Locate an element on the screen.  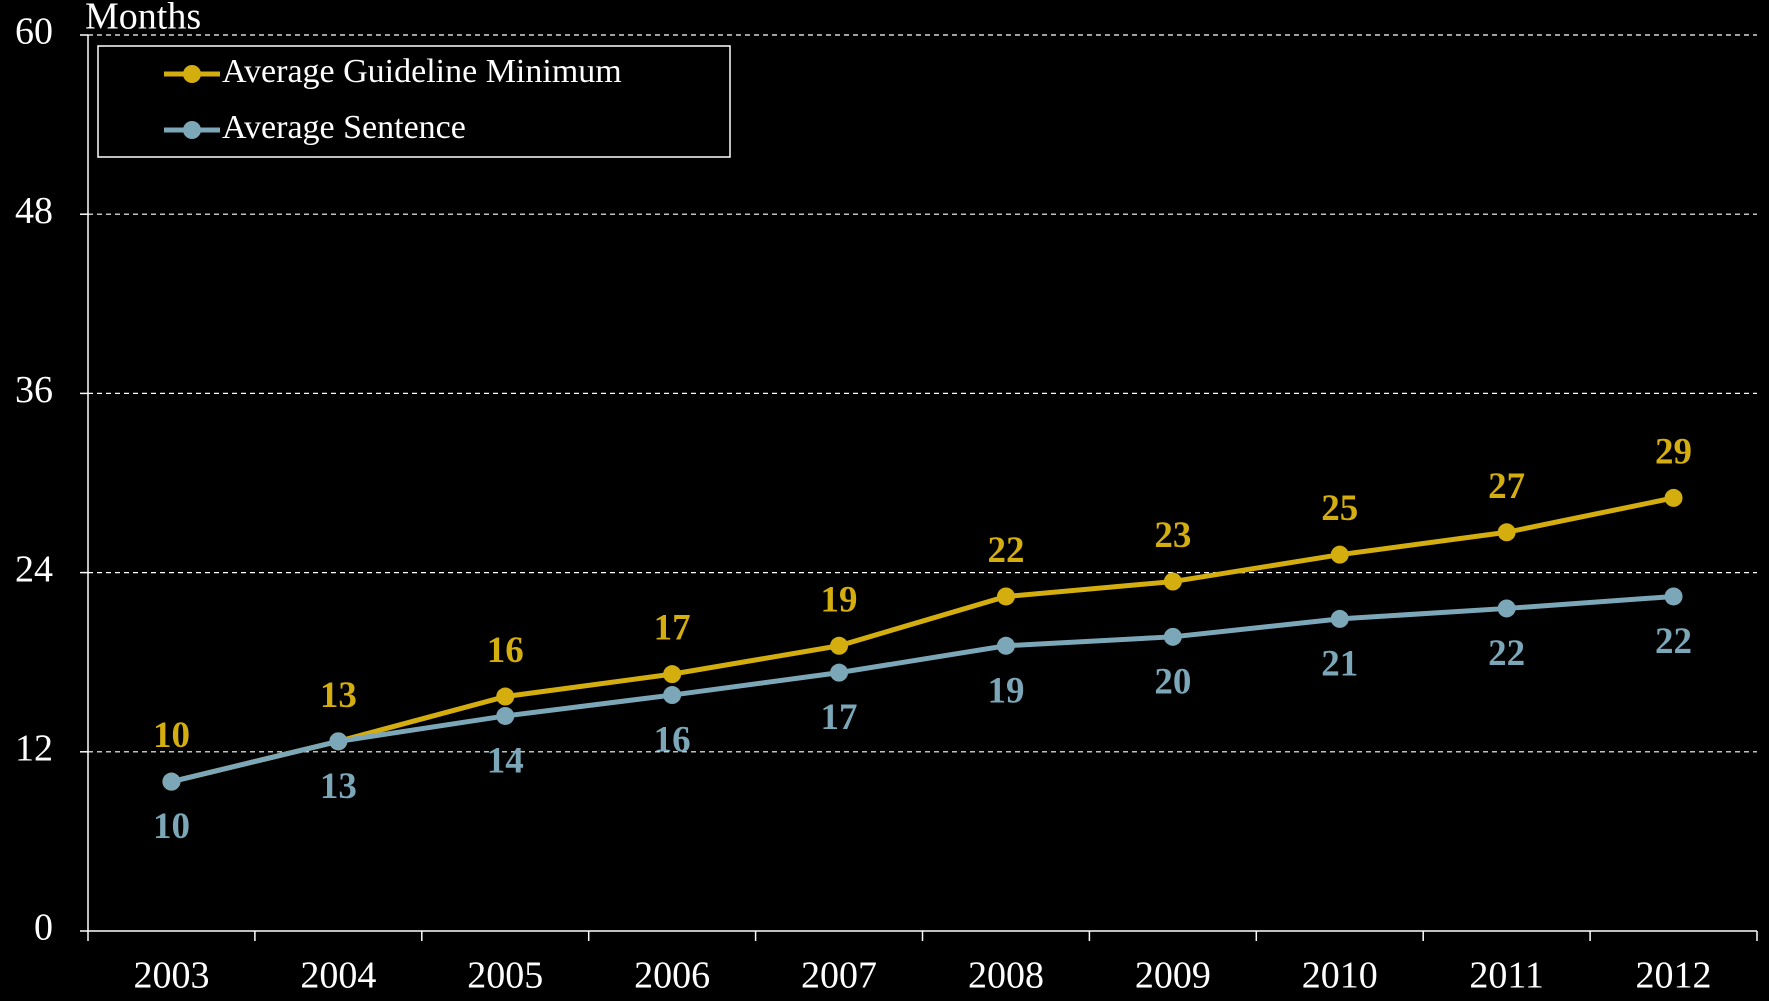
legend-label: Average Guideline Minimum is located at coordinates (422, 71).